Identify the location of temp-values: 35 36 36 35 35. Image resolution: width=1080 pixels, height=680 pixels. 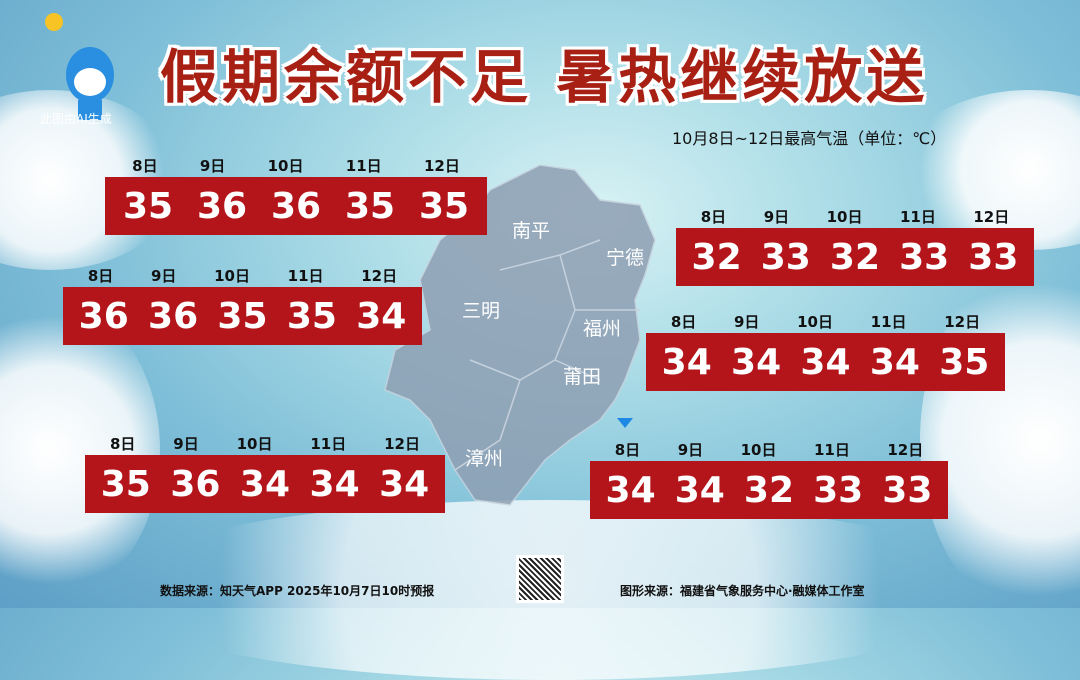
(296, 206).